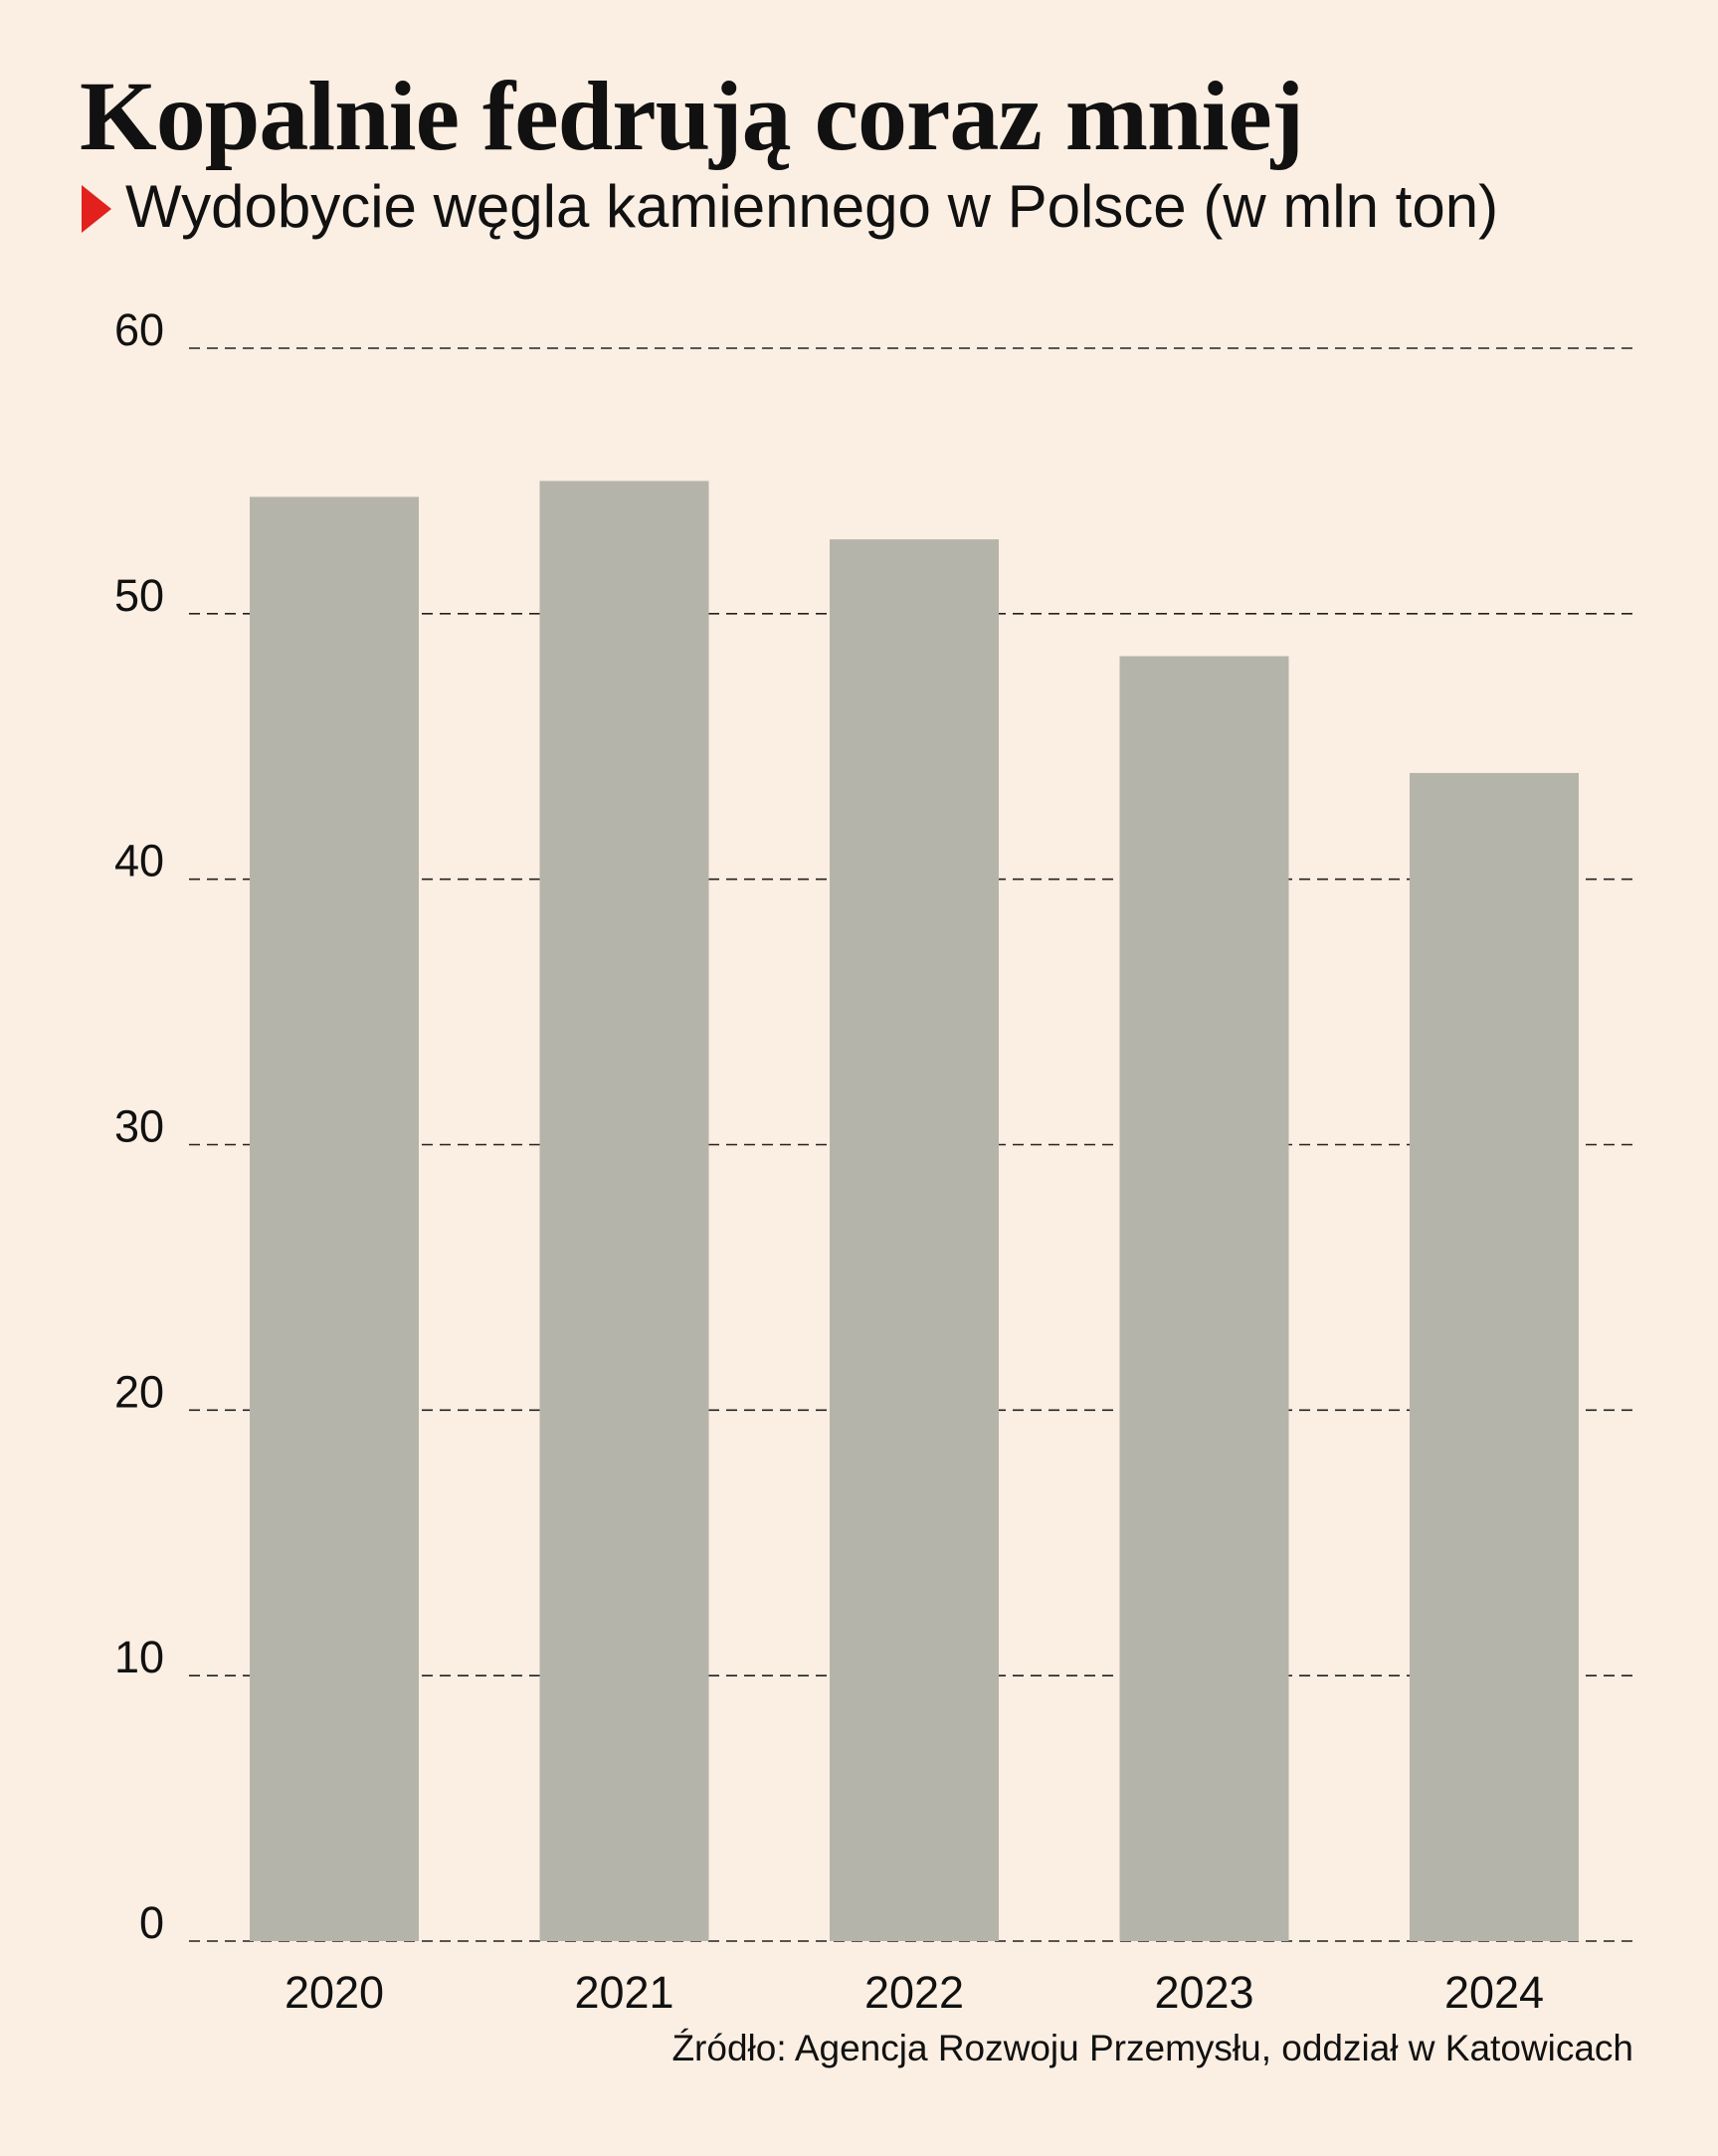 This screenshot has height=2156, width=1718. Describe the element at coordinates (334, 1992) in the screenshot. I see `x-tick-label: 2020` at that location.